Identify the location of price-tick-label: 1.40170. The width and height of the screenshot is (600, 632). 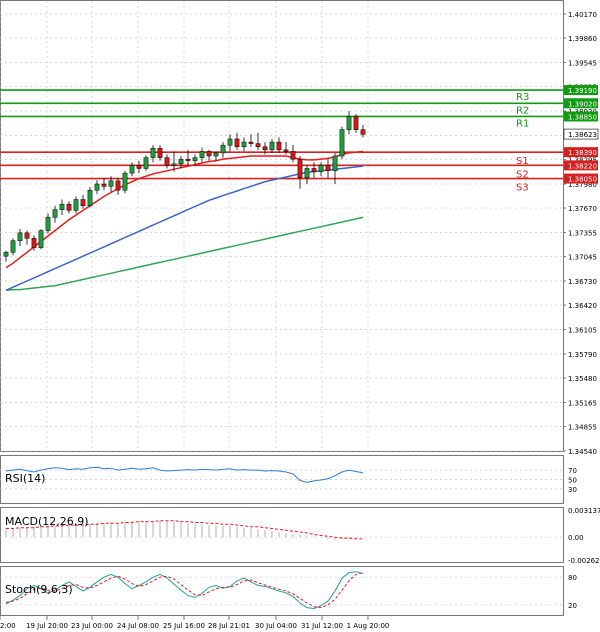
(582, 15).